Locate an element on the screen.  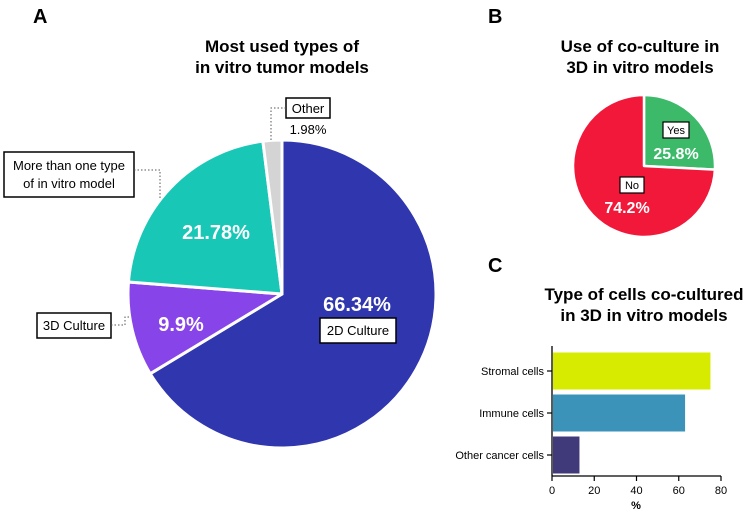
y-label-immune: Immune cells is located at coordinates (511, 414).